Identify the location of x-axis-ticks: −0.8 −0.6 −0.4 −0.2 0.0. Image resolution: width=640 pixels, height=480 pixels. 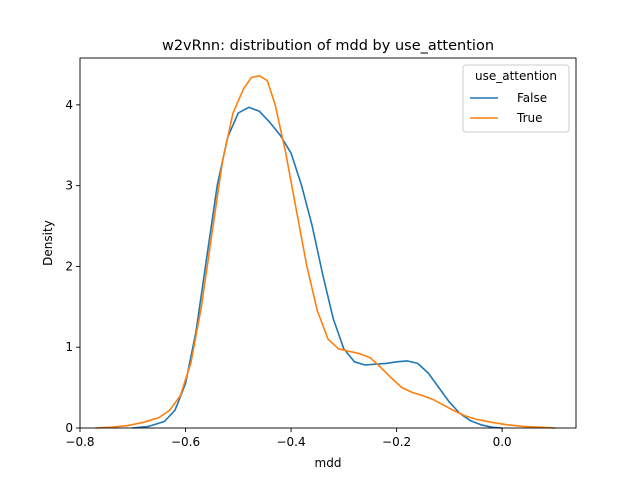
(288, 438).